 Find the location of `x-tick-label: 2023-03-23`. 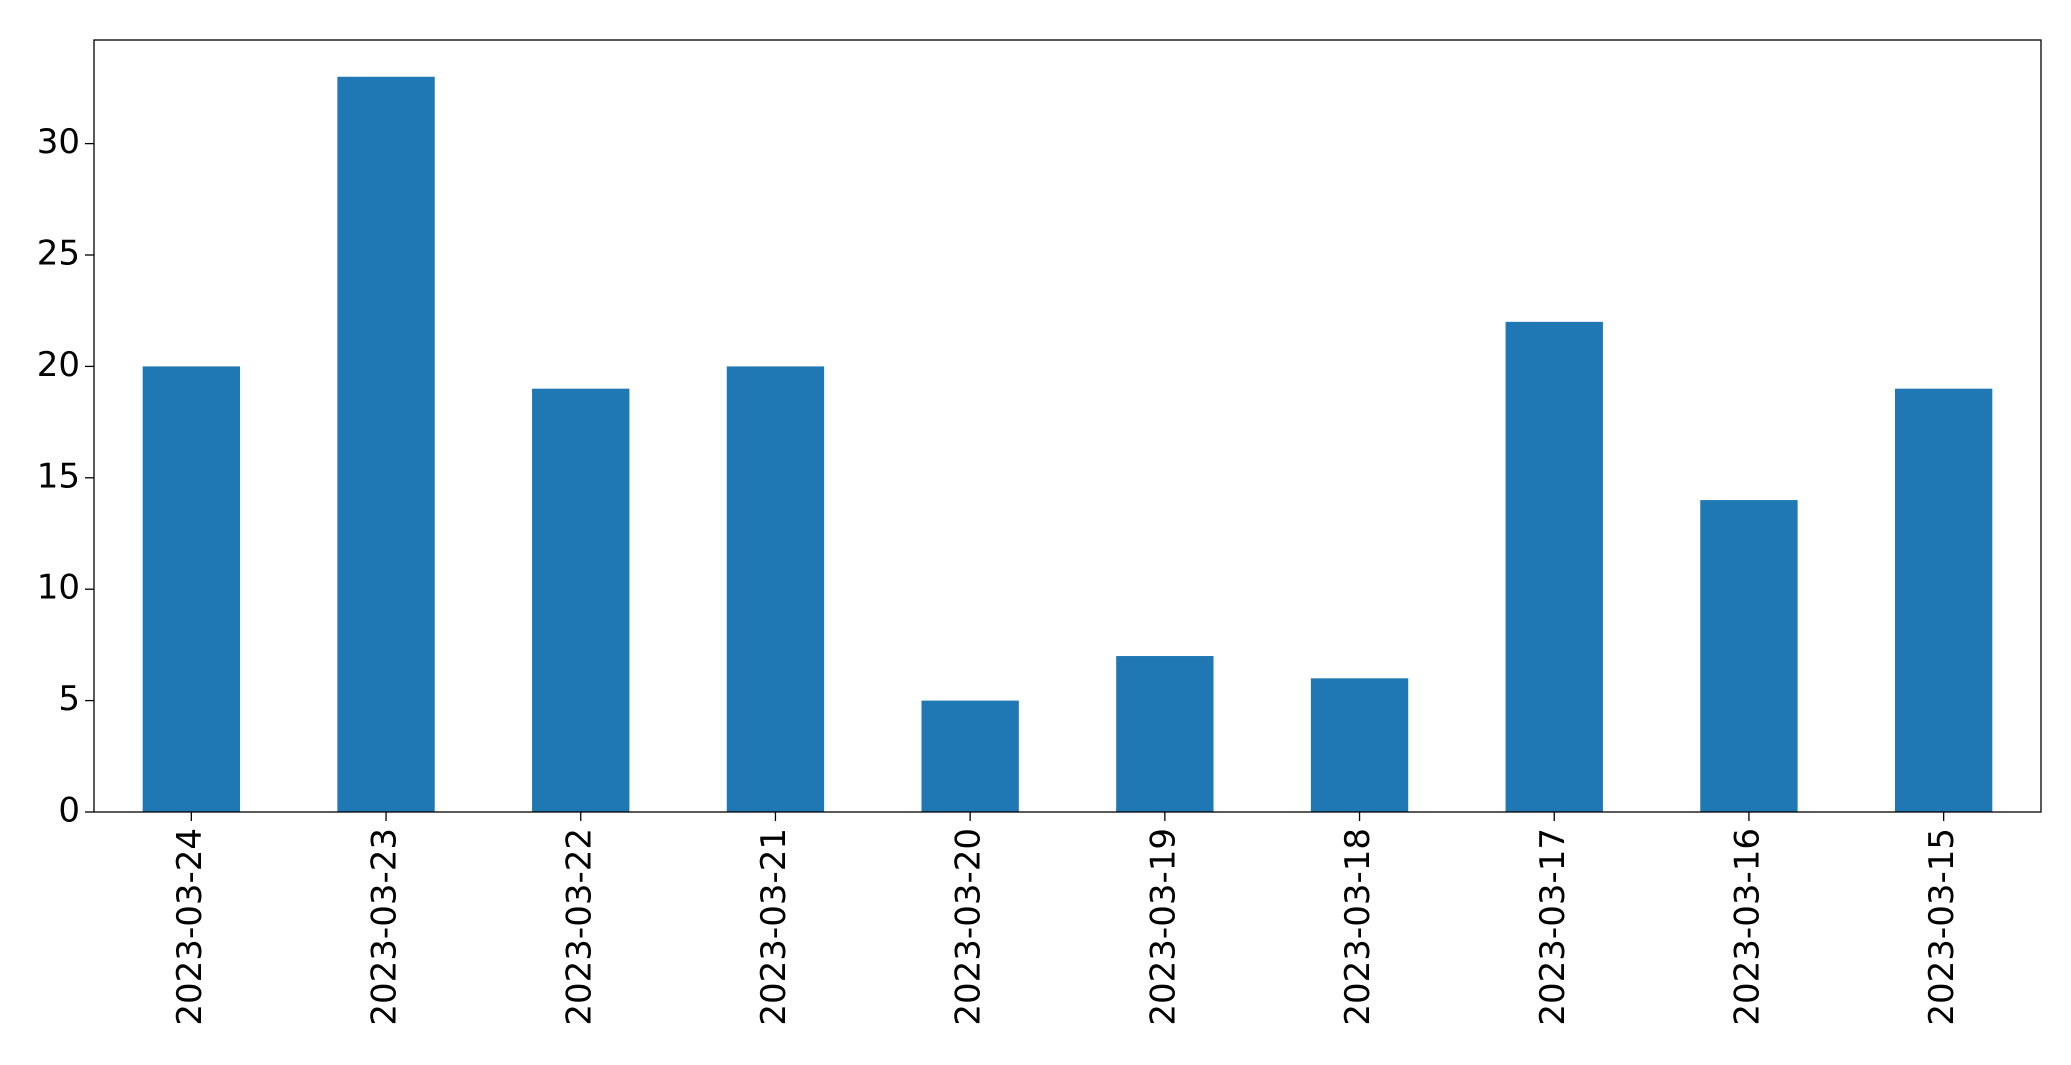

x-tick-label: 2023-03-23 is located at coordinates (385, 927).